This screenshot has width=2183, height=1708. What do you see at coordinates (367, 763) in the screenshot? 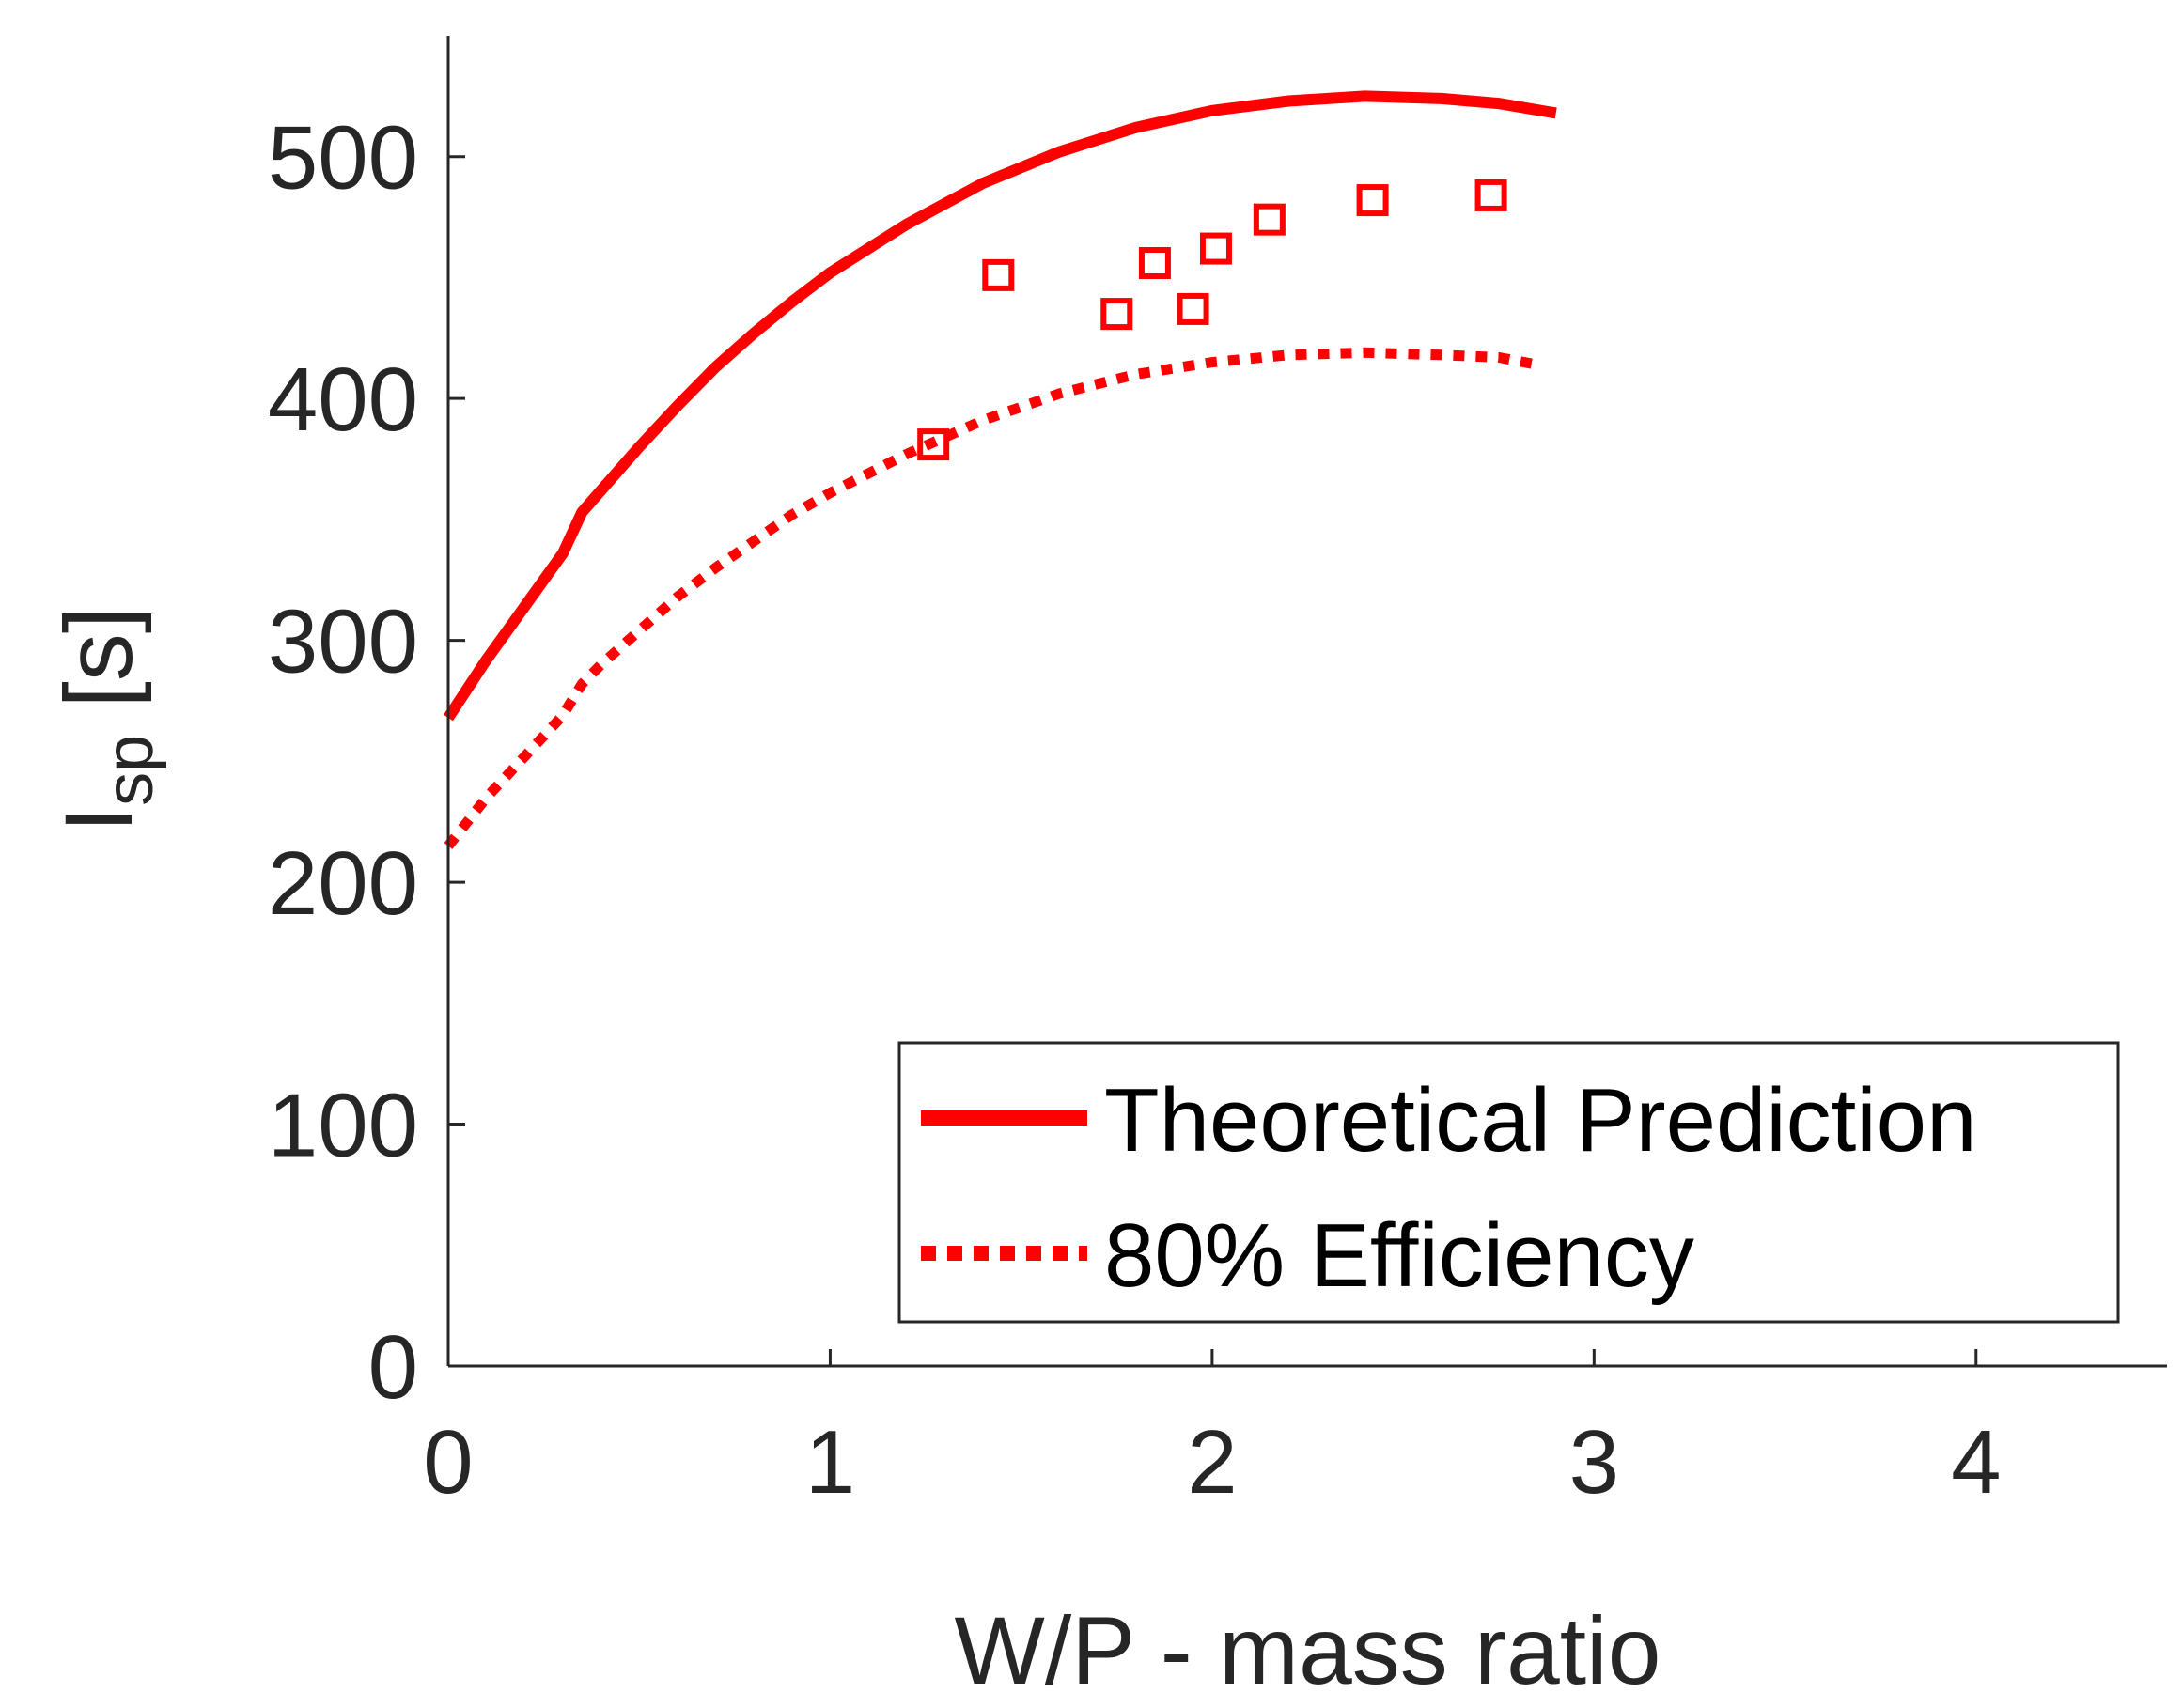
I see `y-ticks: 0 100 200 300 400 500` at bounding box center [367, 763].